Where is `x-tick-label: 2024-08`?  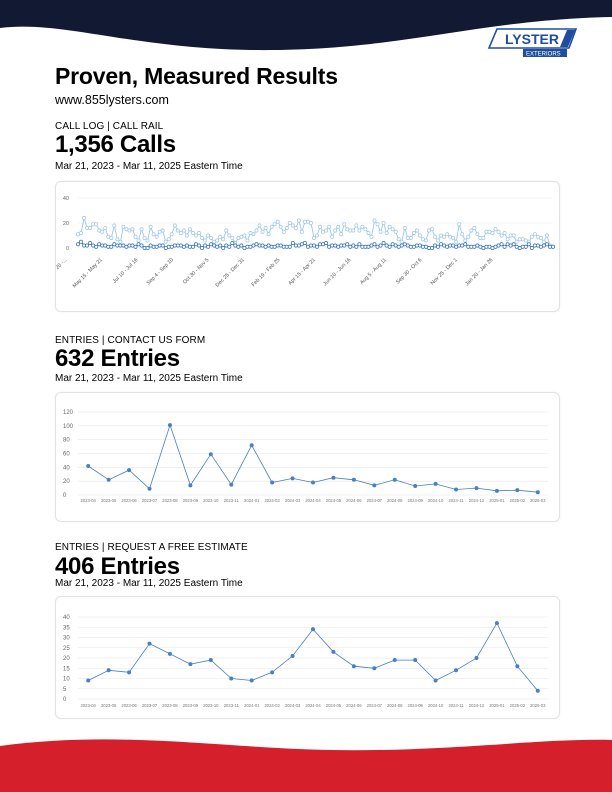
x-tick-label: 2024-08 is located at coordinates (395, 500).